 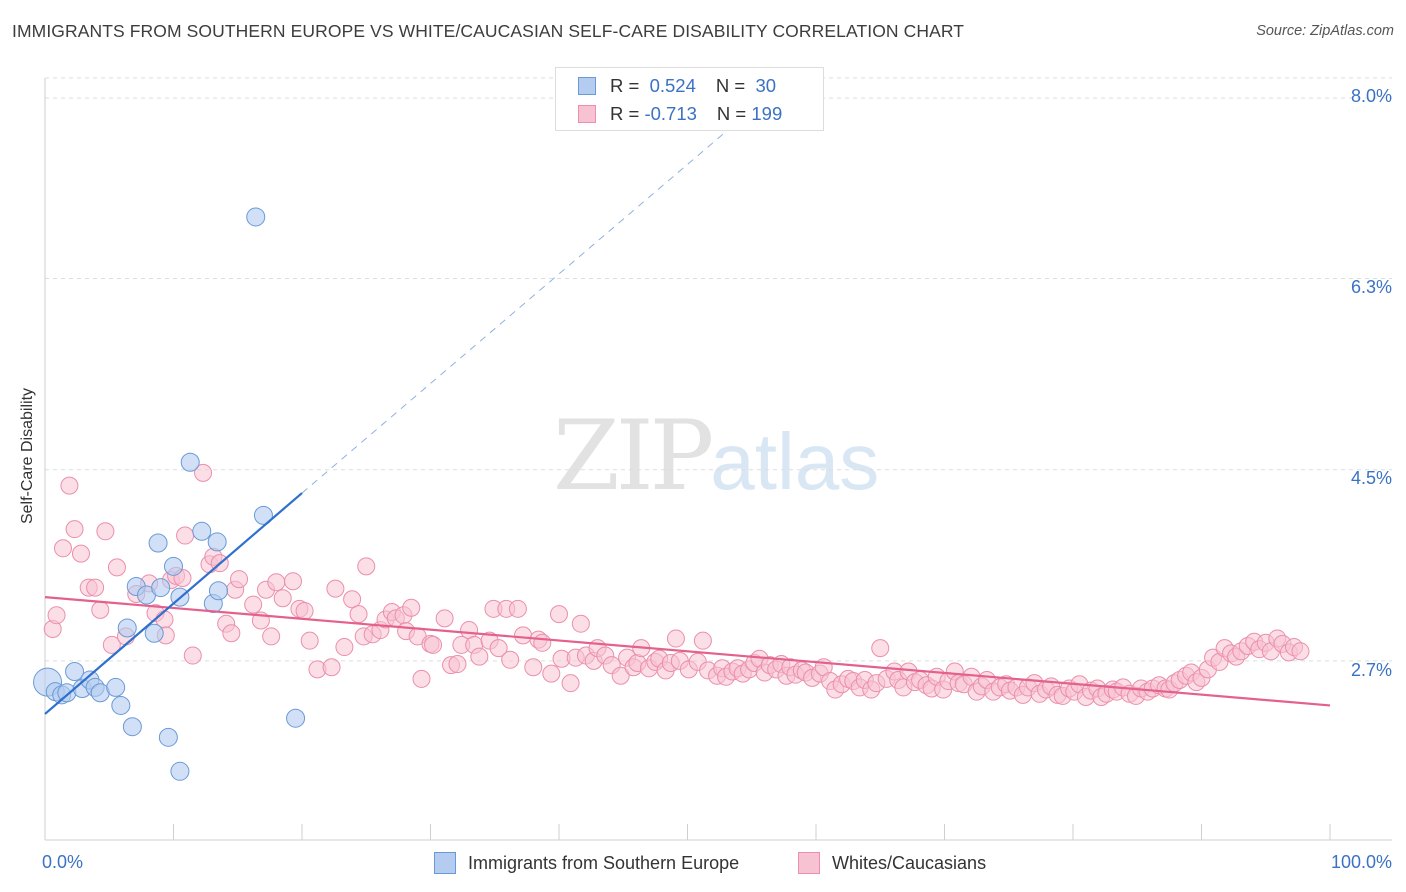 What do you see at coordinates (1371, 96) in the screenshot?
I see `y-tick-label-8-0: 8.0%` at bounding box center [1371, 96].